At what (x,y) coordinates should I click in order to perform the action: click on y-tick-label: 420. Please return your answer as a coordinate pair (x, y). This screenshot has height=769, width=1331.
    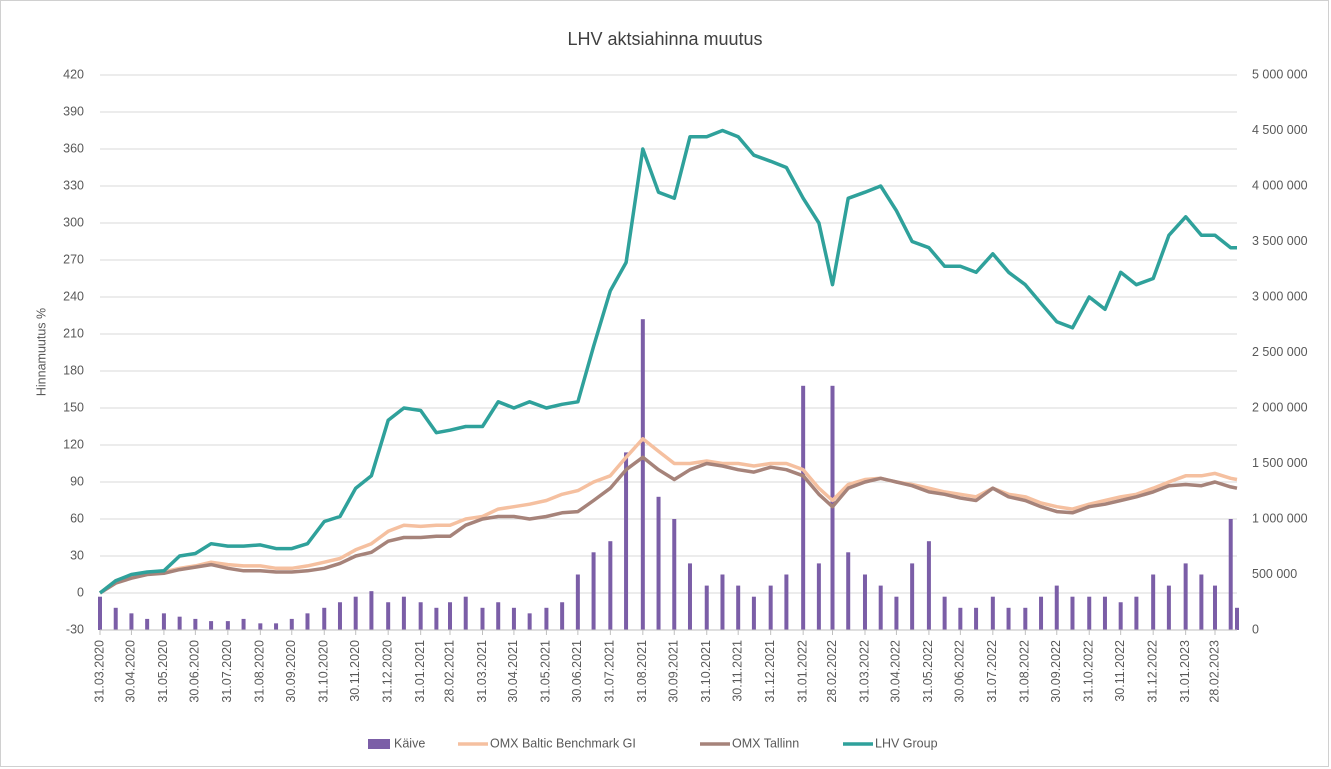
    Looking at the image, I should click on (73, 74).